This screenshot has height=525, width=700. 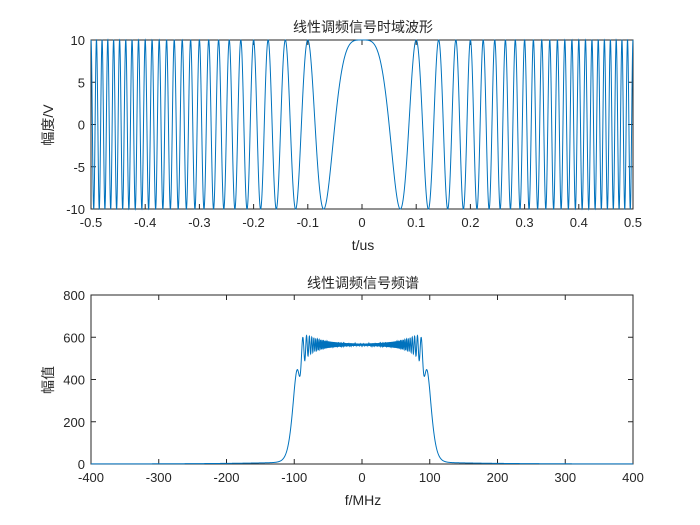 I want to click on x-tick-label: -400, so click(x=91, y=477).